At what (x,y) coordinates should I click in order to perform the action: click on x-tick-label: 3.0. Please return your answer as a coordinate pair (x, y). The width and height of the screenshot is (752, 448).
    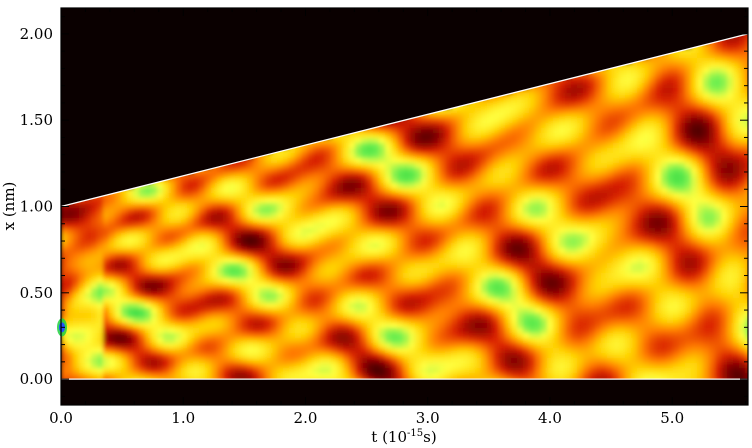
    Looking at the image, I should click on (428, 418).